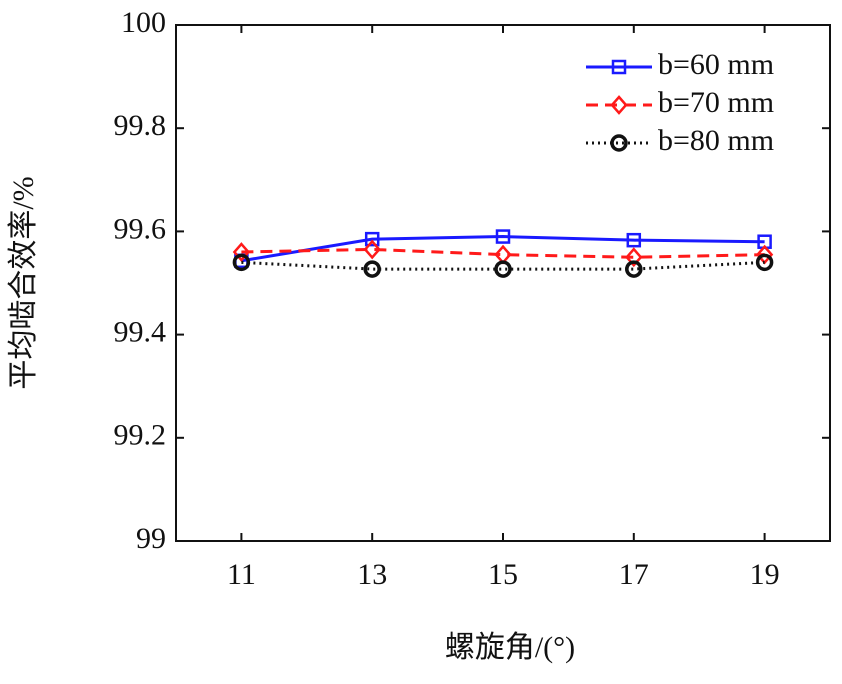  I want to click on y-tick-label: 99.8, so click(140, 125).